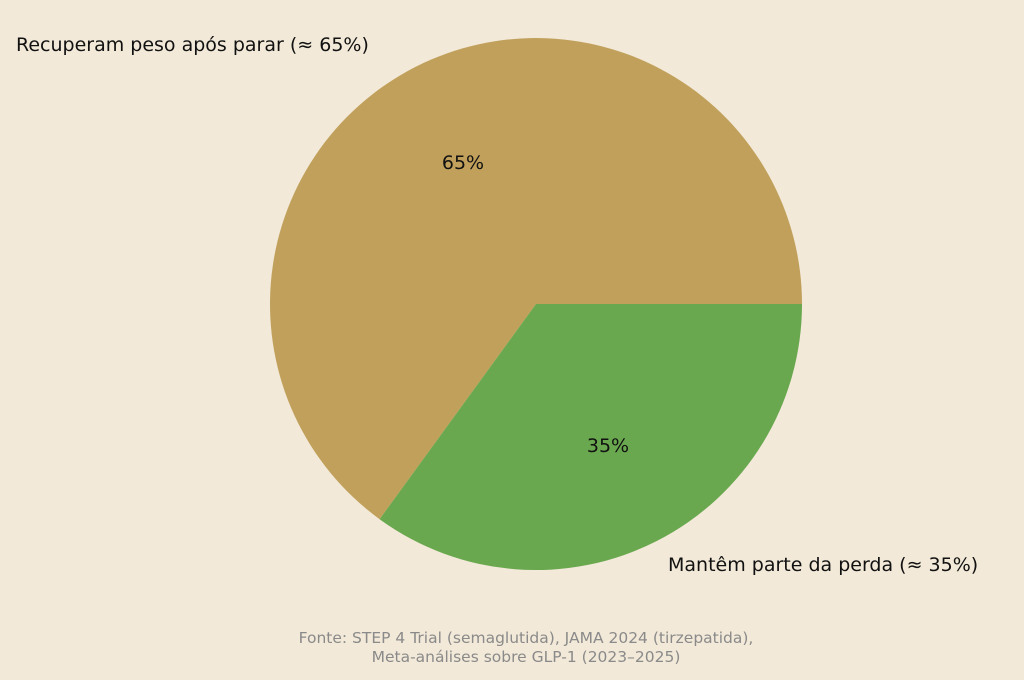 Image resolution: width=1024 pixels, height=680 pixels. What do you see at coordinates (526, 657) in the screenshot?
I see `source-line-2: Meta-análises sobre GLP-1 (2023–2025)` at bounding box center [526, 657].